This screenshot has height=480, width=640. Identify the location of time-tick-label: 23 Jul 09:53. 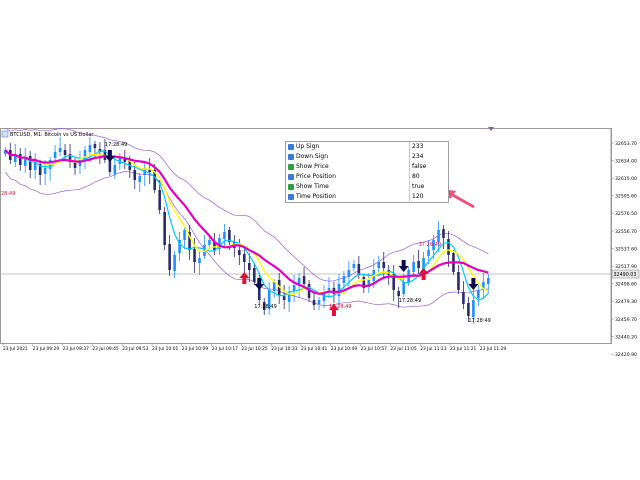
(135, 349).